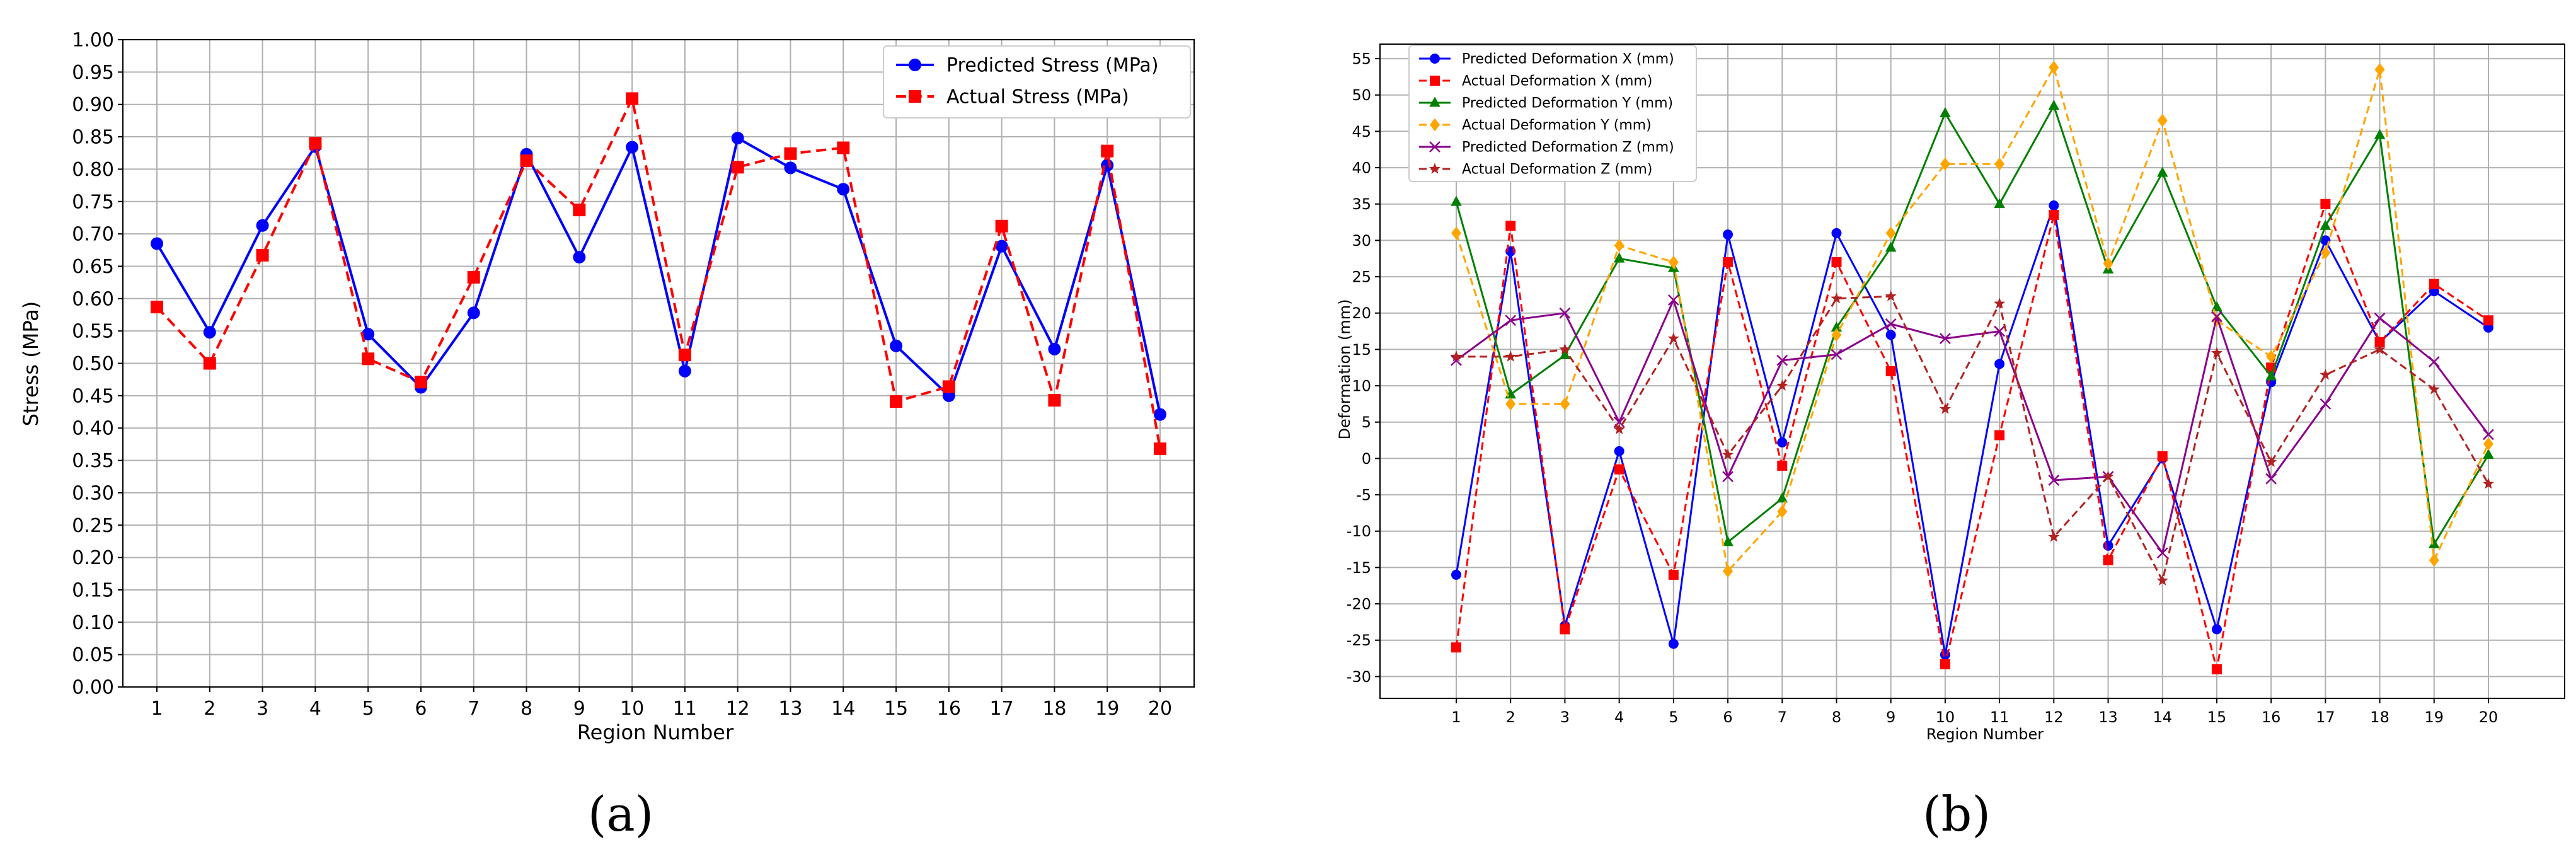  What do you see at coordinates (1619, 717) in the screenshot?
I see `x-tick-label: 4` at bounding box center [1619, 717].